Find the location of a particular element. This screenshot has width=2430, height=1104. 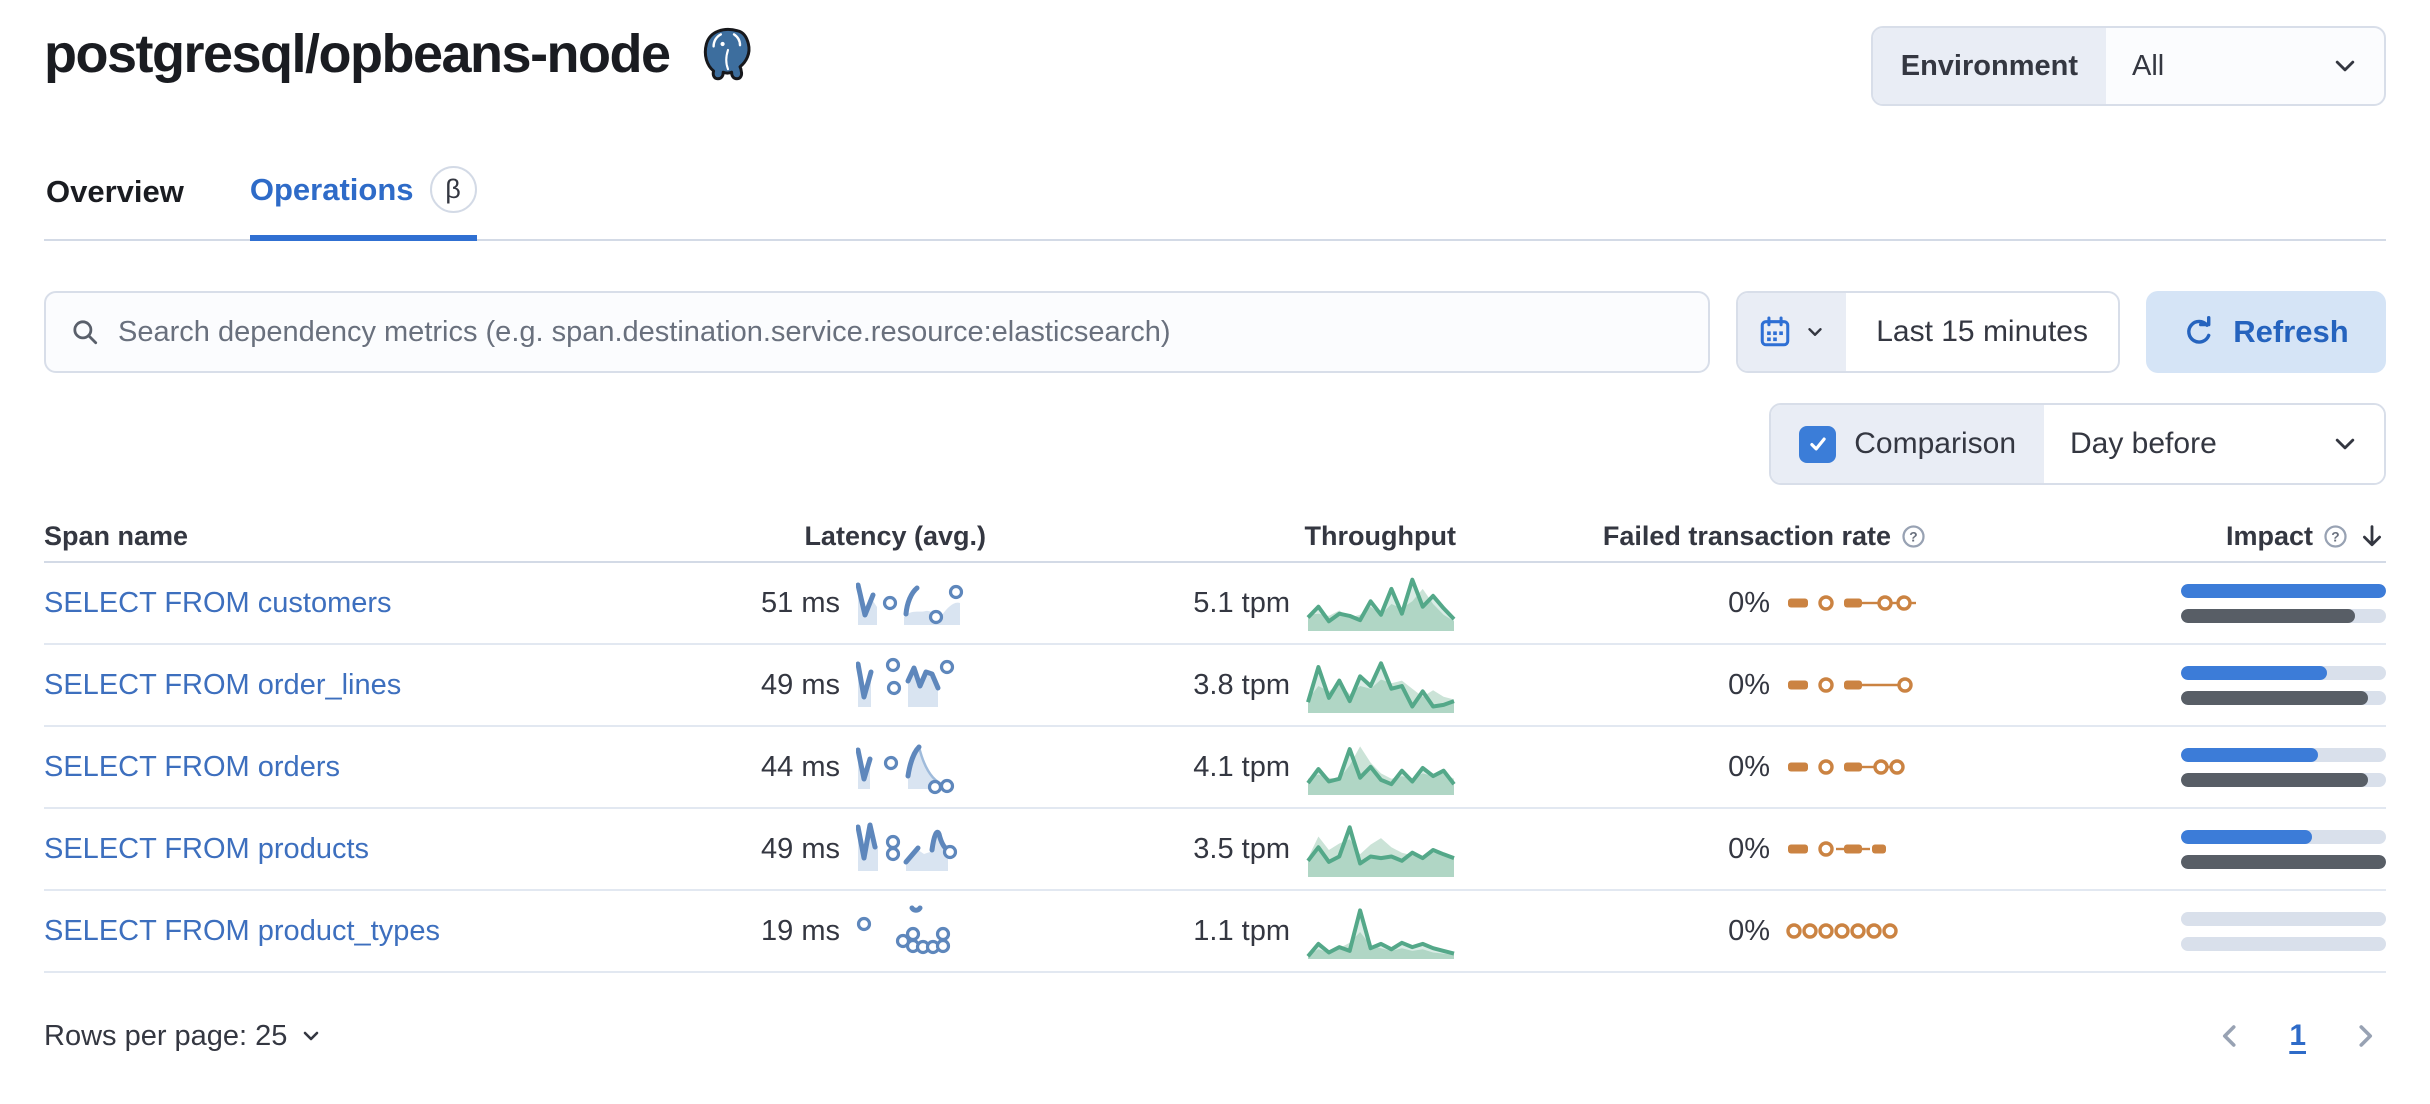

postgresql-icon is located at coordinates (727, 54).